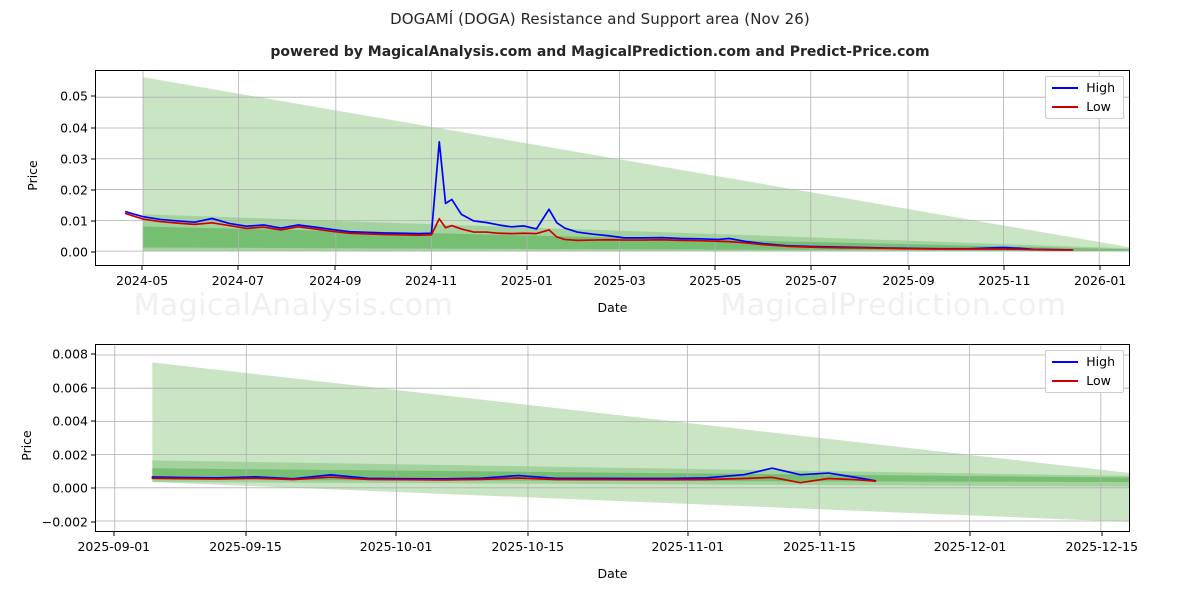  I want to click on zoom-y-axis-label: Price, so click(26, 445).